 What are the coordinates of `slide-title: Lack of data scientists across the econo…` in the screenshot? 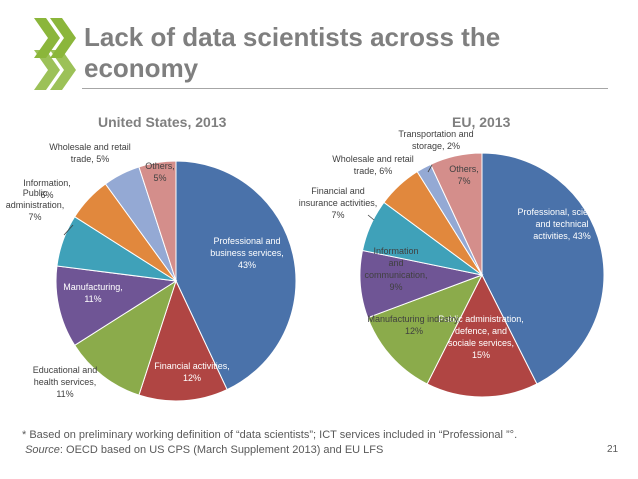 It's located at (292, 52).